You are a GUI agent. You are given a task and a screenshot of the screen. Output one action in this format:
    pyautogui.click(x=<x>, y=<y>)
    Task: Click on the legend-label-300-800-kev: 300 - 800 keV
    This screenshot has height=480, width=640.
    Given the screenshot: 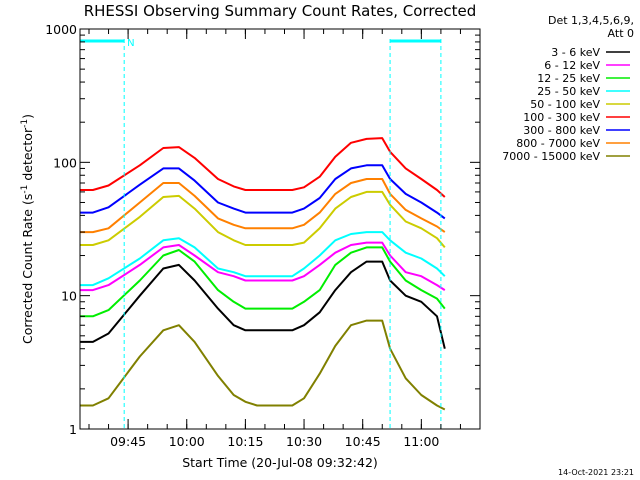 What is the action you would take?
    pyautogui.click(x=561, y=130)
    